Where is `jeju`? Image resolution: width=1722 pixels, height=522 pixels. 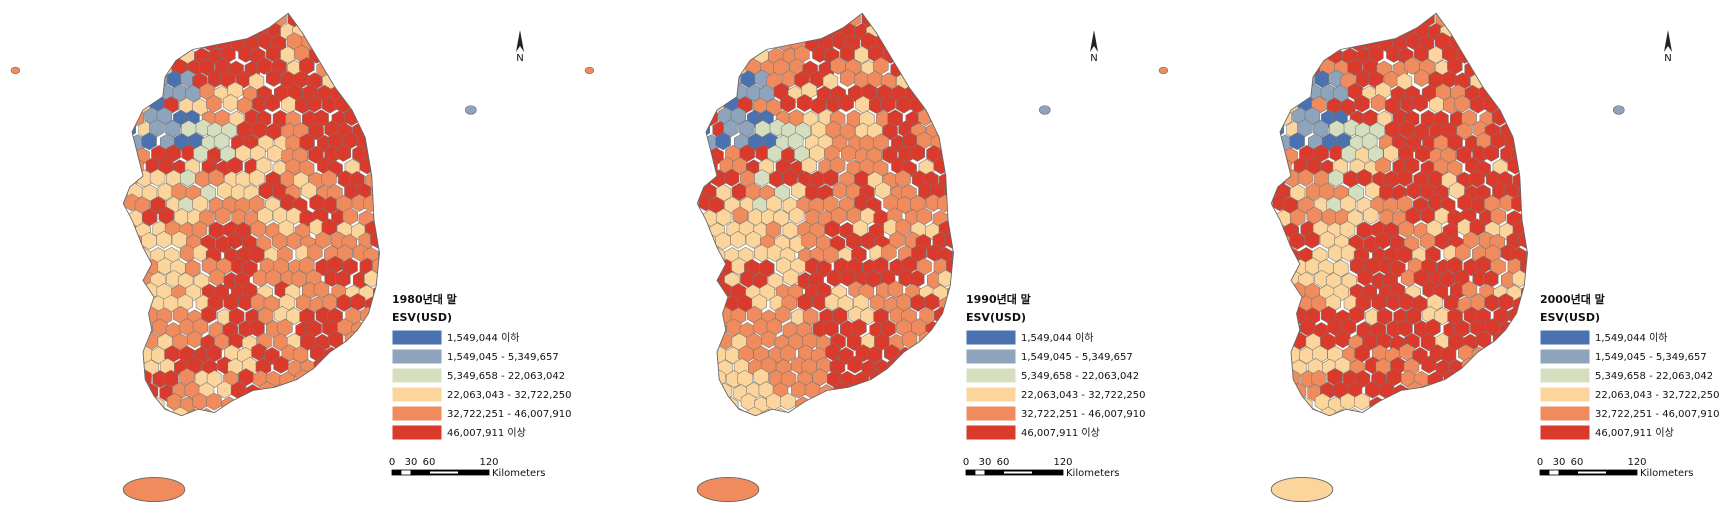 jeju is located at coordinates (1302, 489).